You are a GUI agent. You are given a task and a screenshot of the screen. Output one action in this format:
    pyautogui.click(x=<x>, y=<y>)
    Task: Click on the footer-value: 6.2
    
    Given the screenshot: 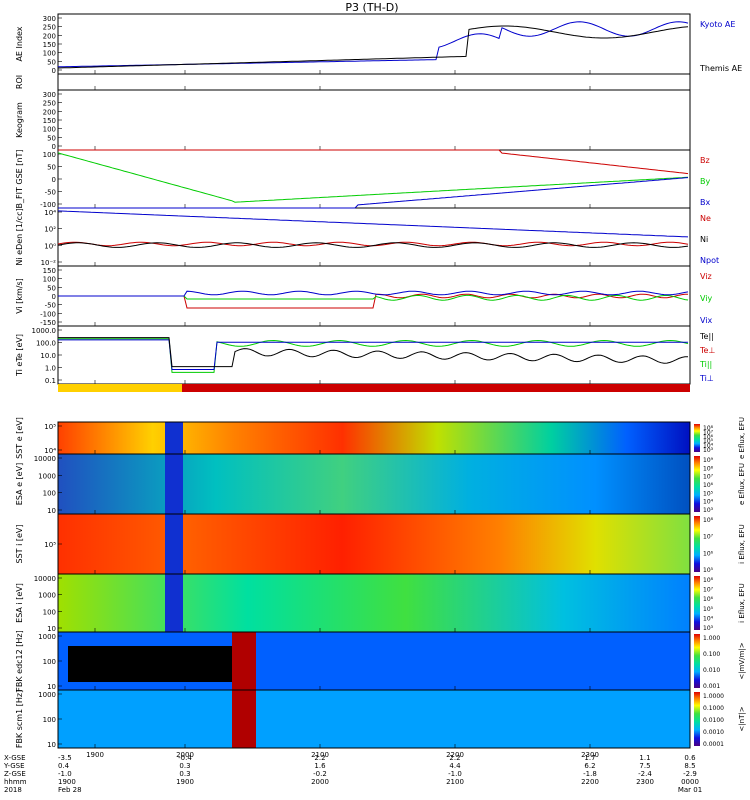 What is the action you would take?
    pyautogui.click(x=589, y=766)
    